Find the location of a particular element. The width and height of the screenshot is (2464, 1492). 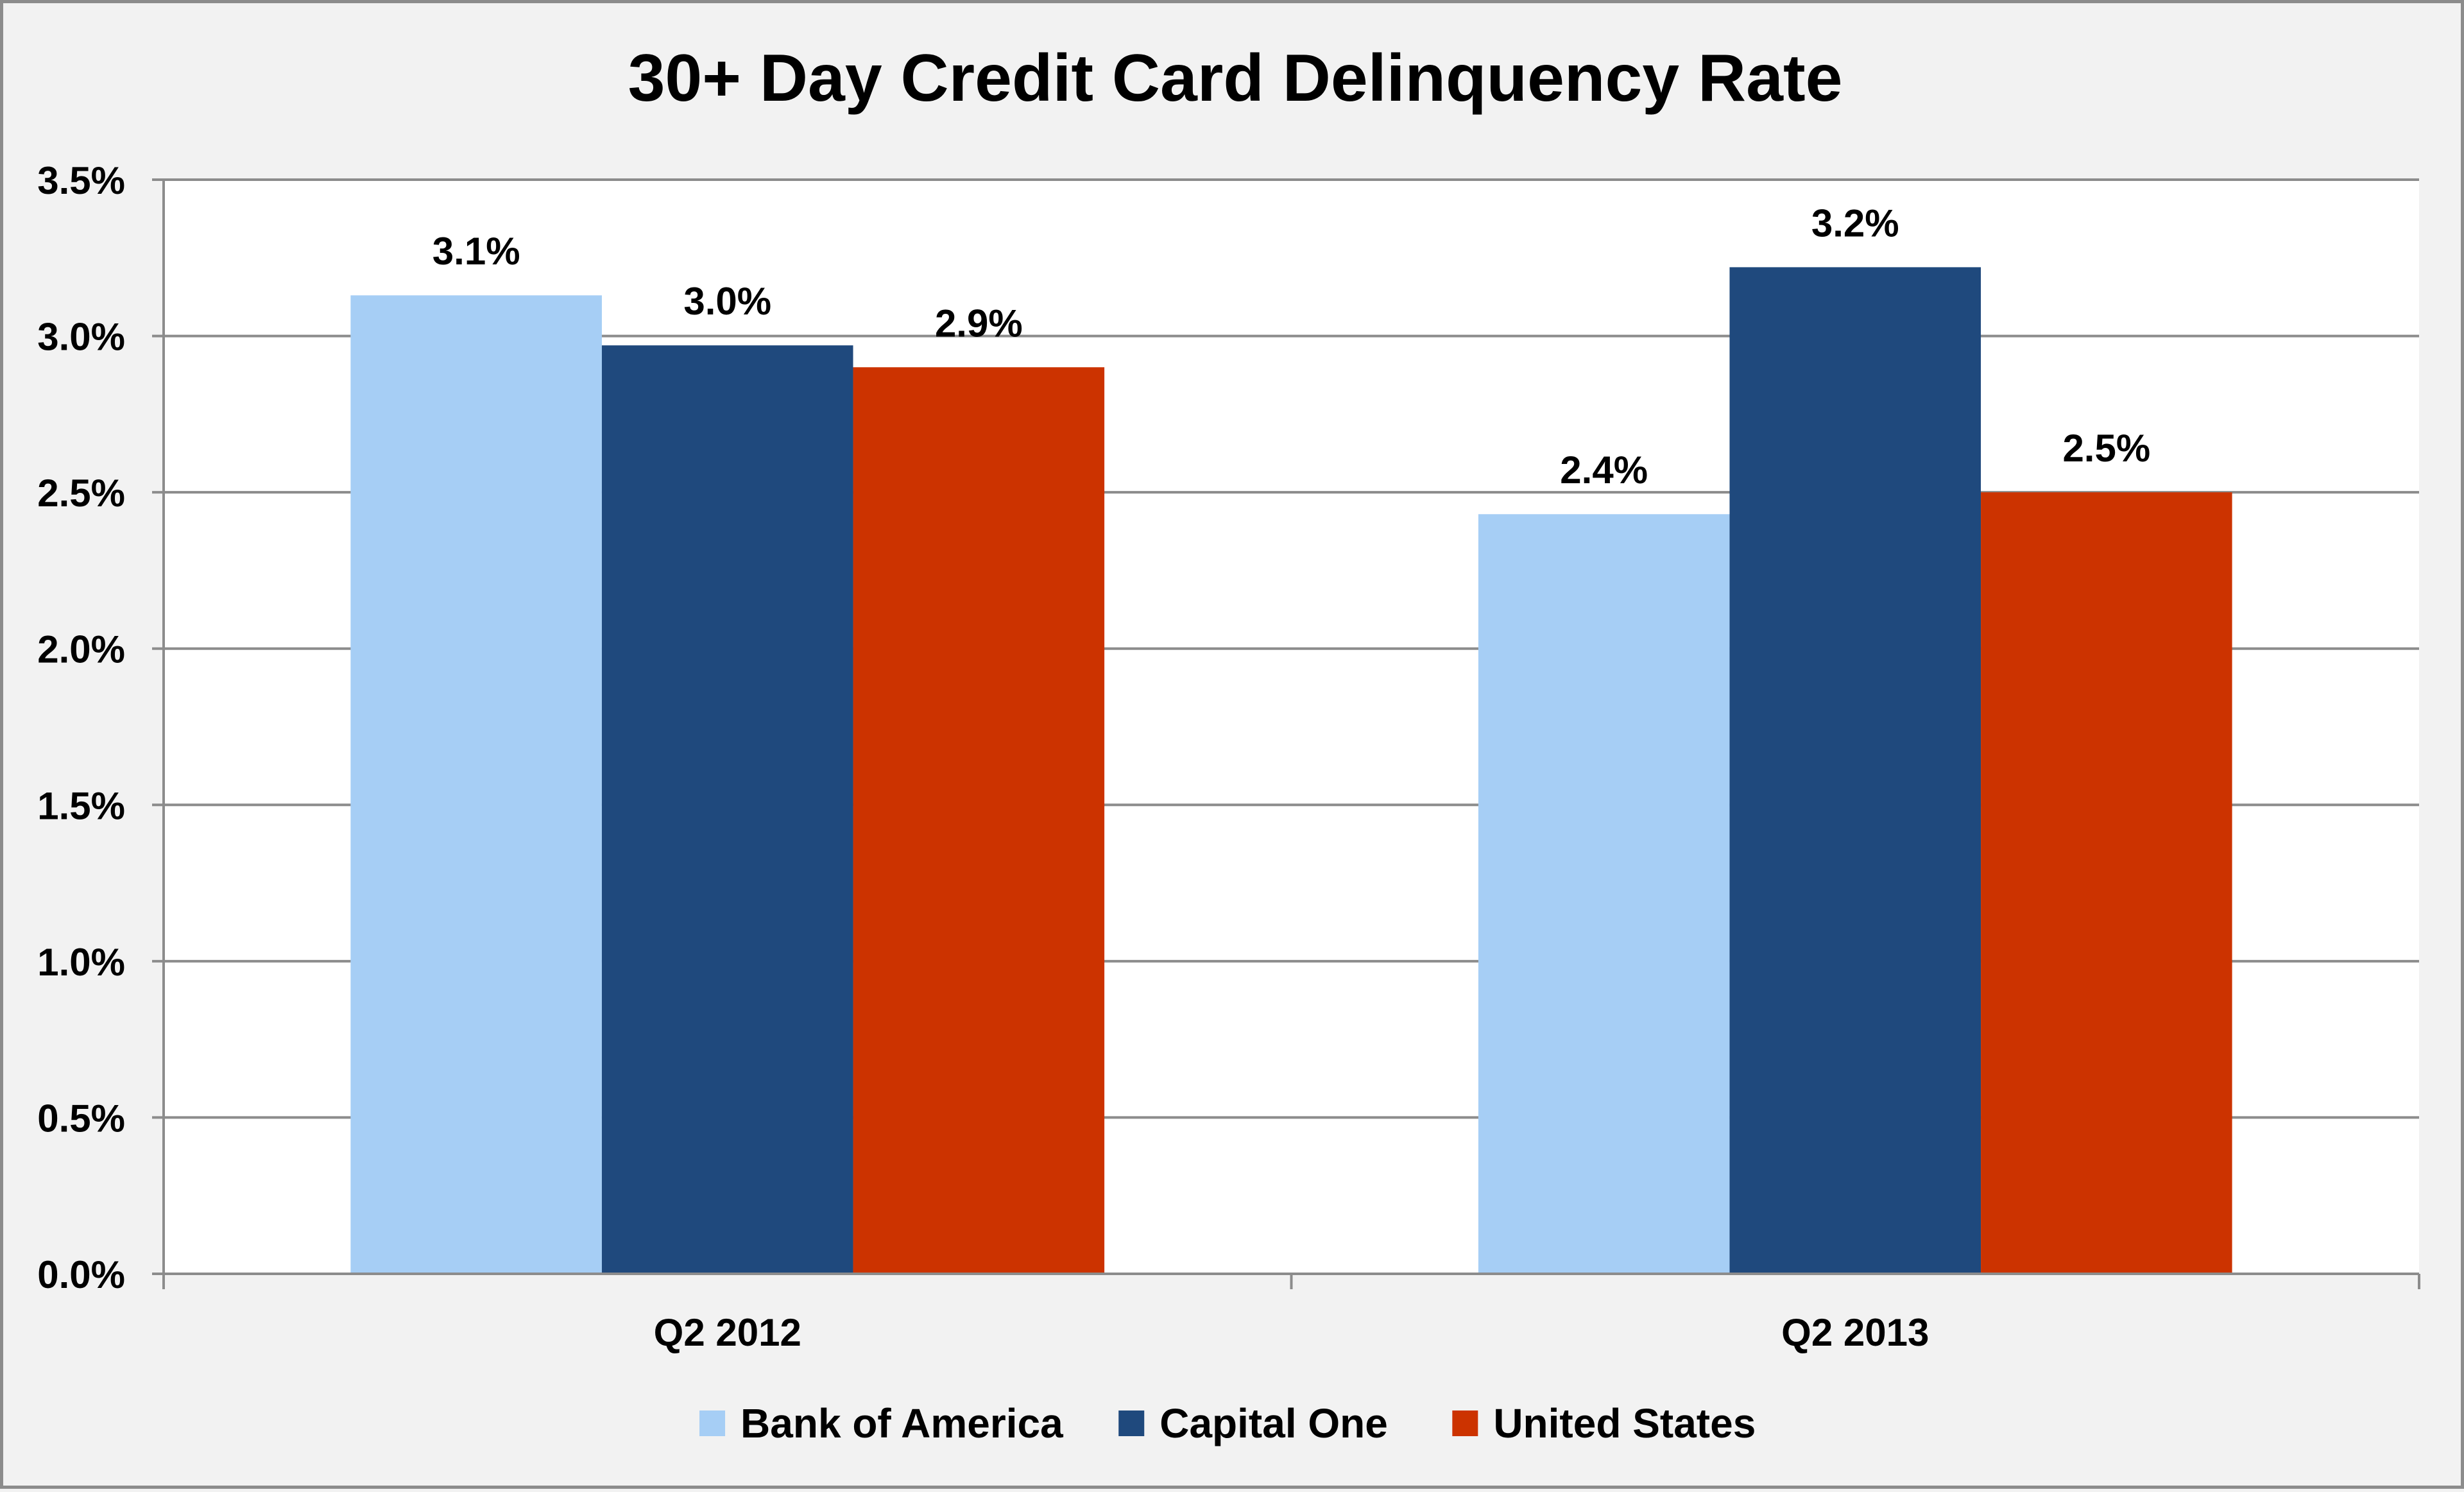

legend: Bank of America Capital One United States is located at coordinates (1228, 1423).